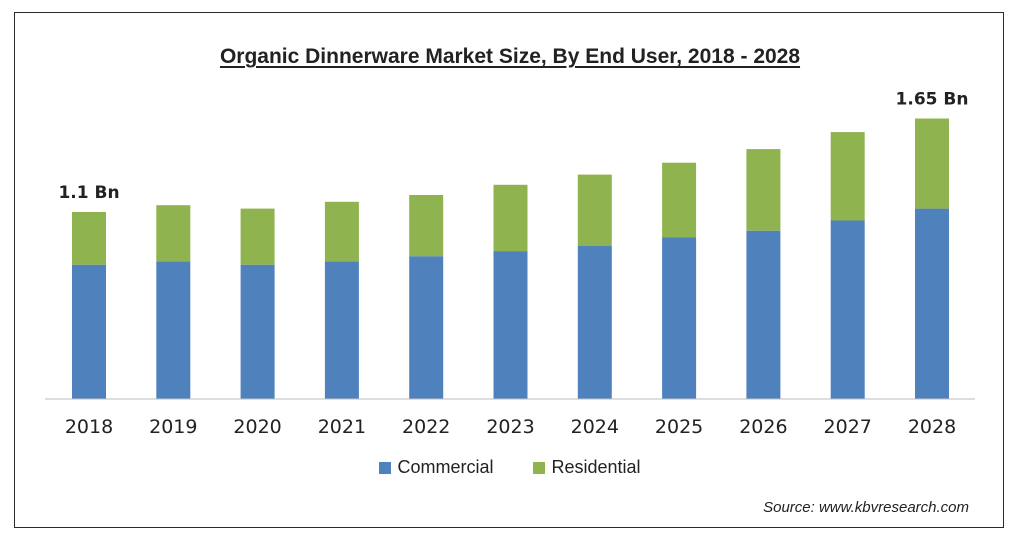 The image size is (1024, 536). I want to click on total-label-2028: 1.65 Bn, so click(932, 100).